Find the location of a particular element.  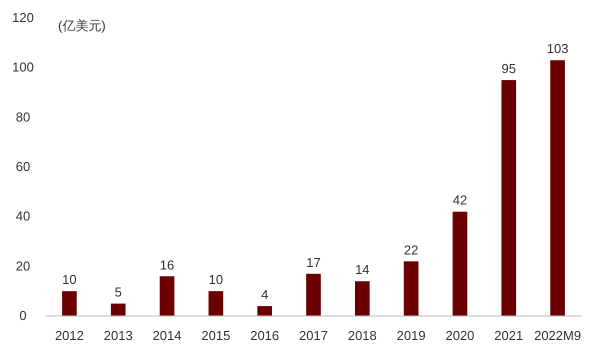

x-tick-label: 2020 is located at coordinates (459, 335).